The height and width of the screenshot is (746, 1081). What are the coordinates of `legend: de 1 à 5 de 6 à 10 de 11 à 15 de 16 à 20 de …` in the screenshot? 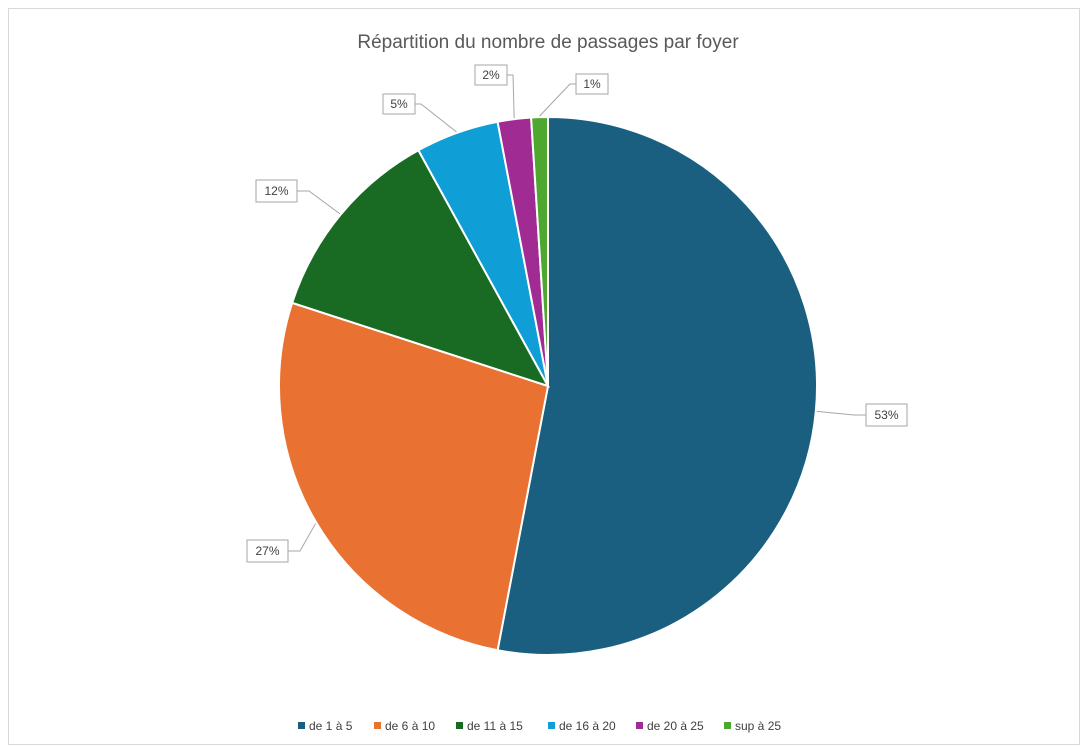 It's located at (539, 726).